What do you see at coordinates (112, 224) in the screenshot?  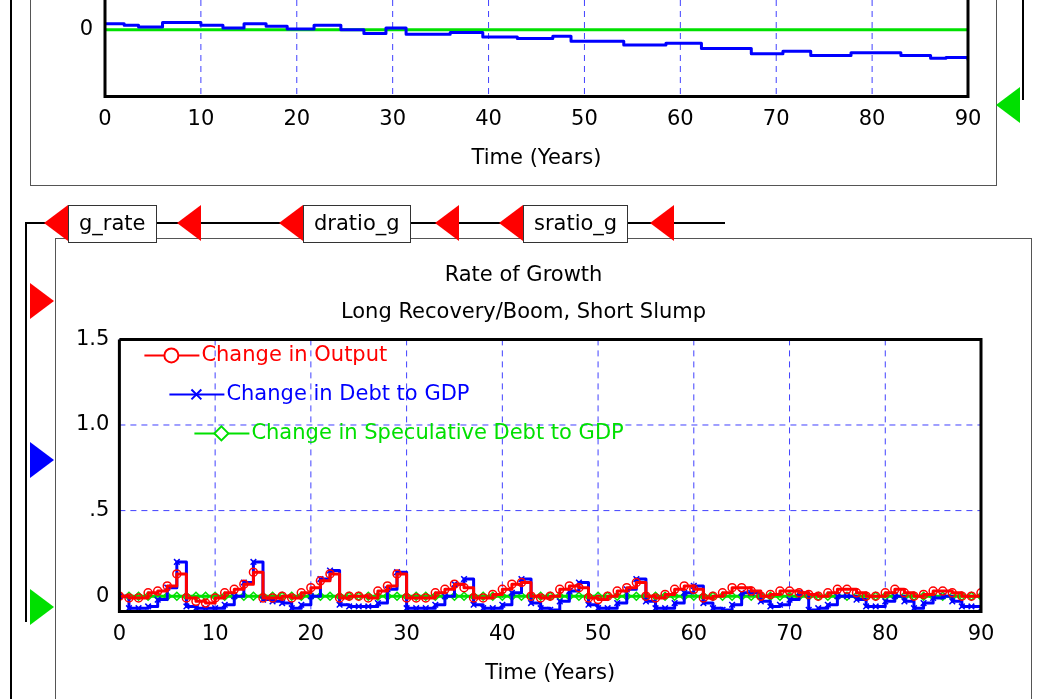 I see `text: g_rate` at bounding box center [112, 224].